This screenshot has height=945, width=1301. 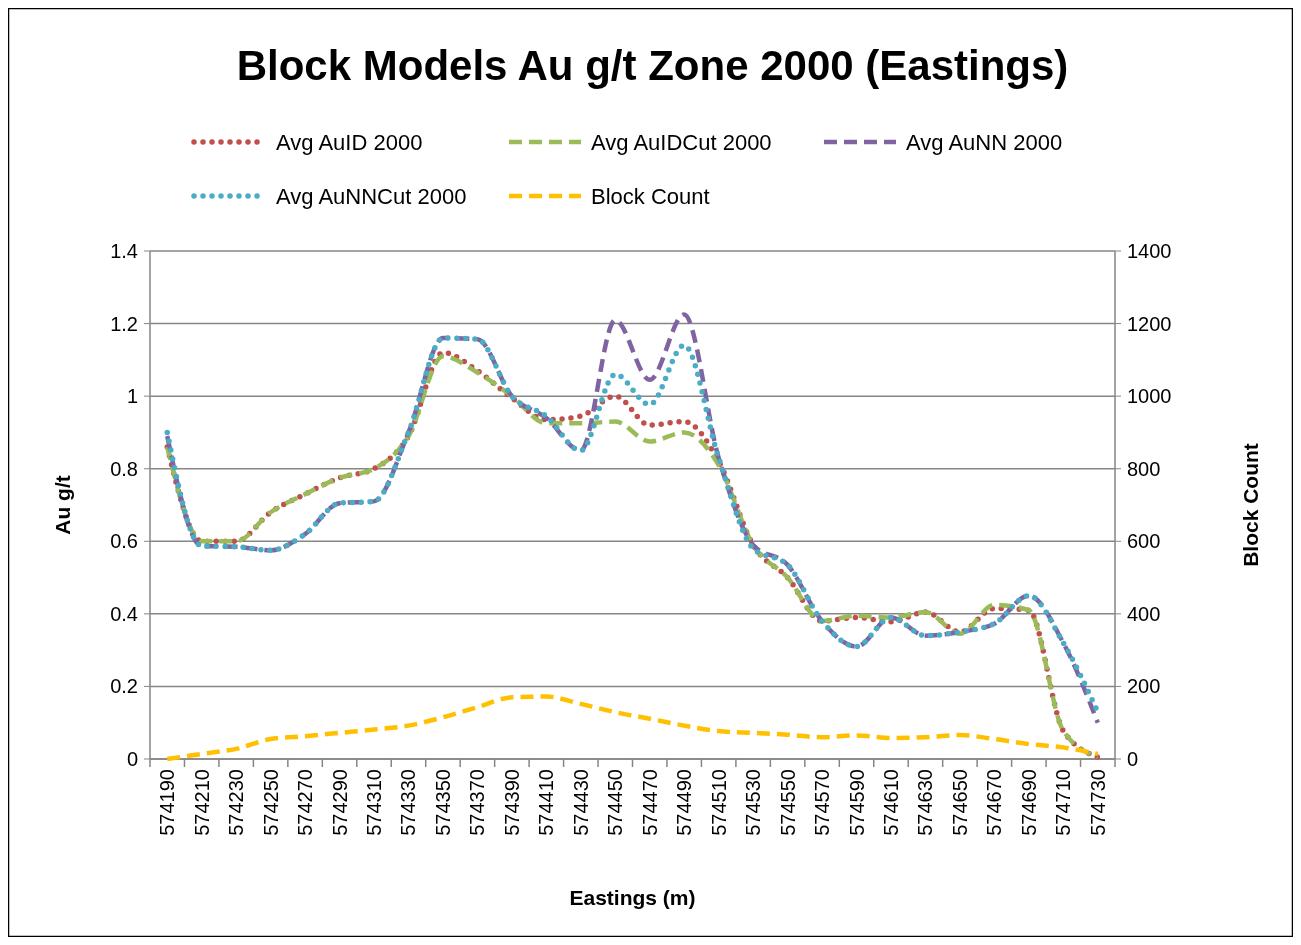 I want to click on x-tick-label: 574610, so click(x=890, y=802).